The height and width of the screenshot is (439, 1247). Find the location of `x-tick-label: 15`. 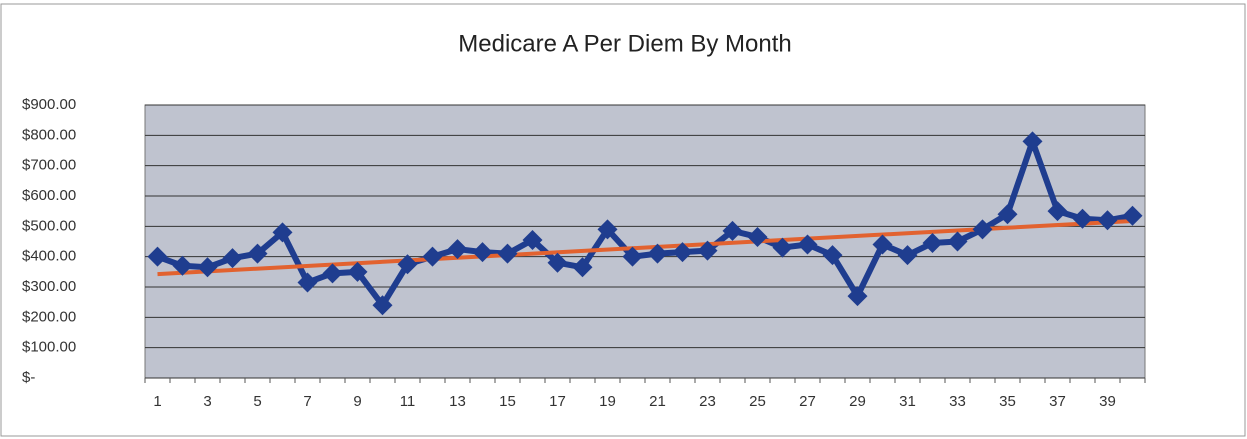

x-tick-label: 15 is located at coordinates (507, 401).